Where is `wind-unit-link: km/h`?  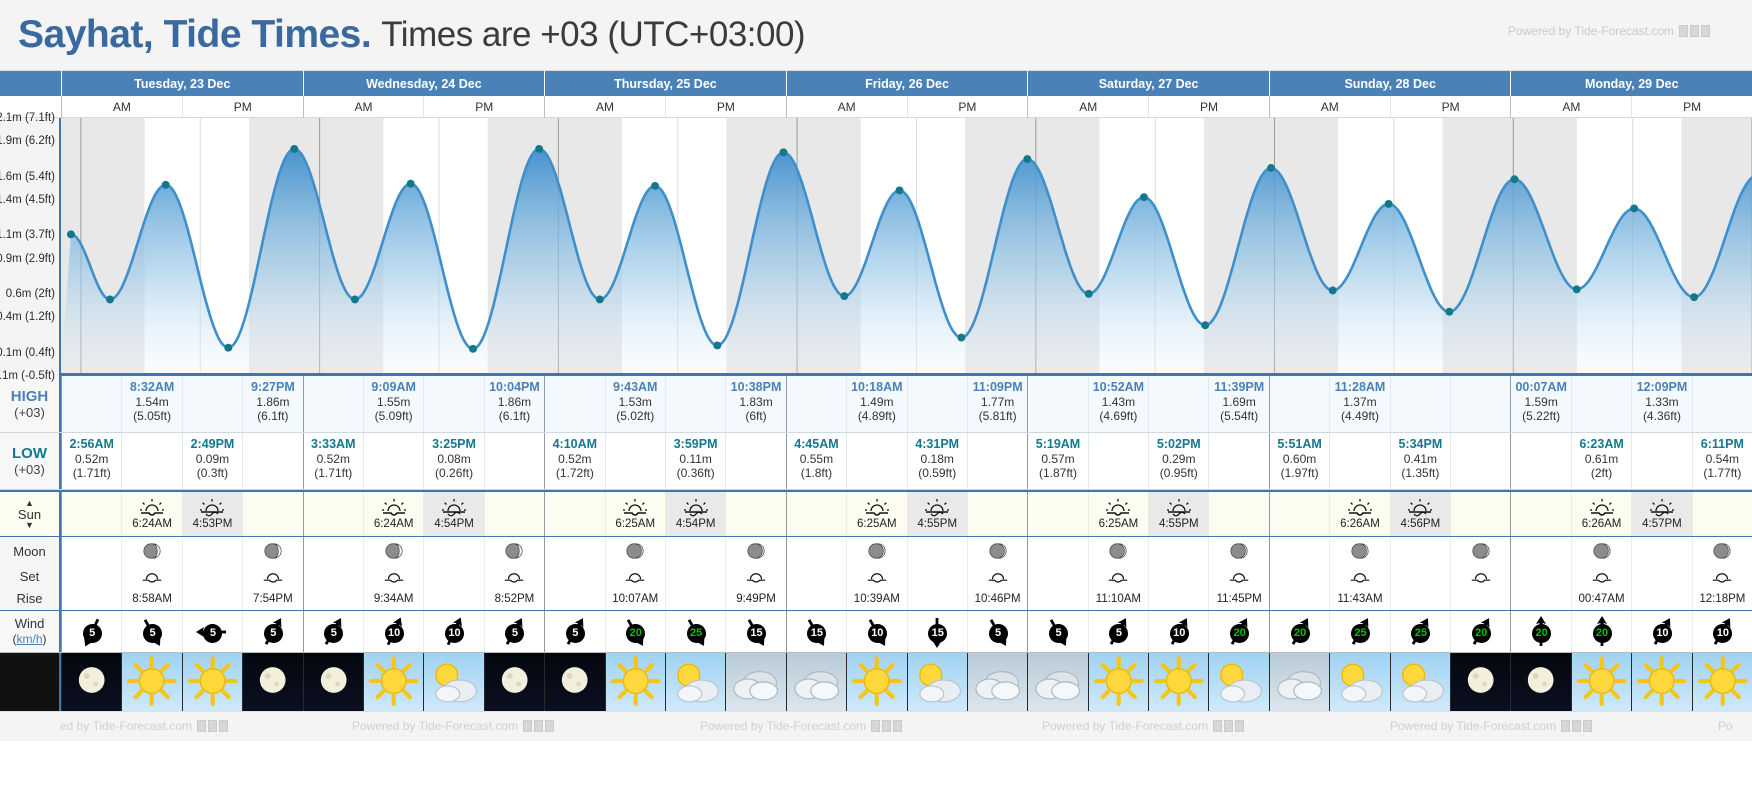
wind-unit-link: km/h is located at coordinates (29, 638).